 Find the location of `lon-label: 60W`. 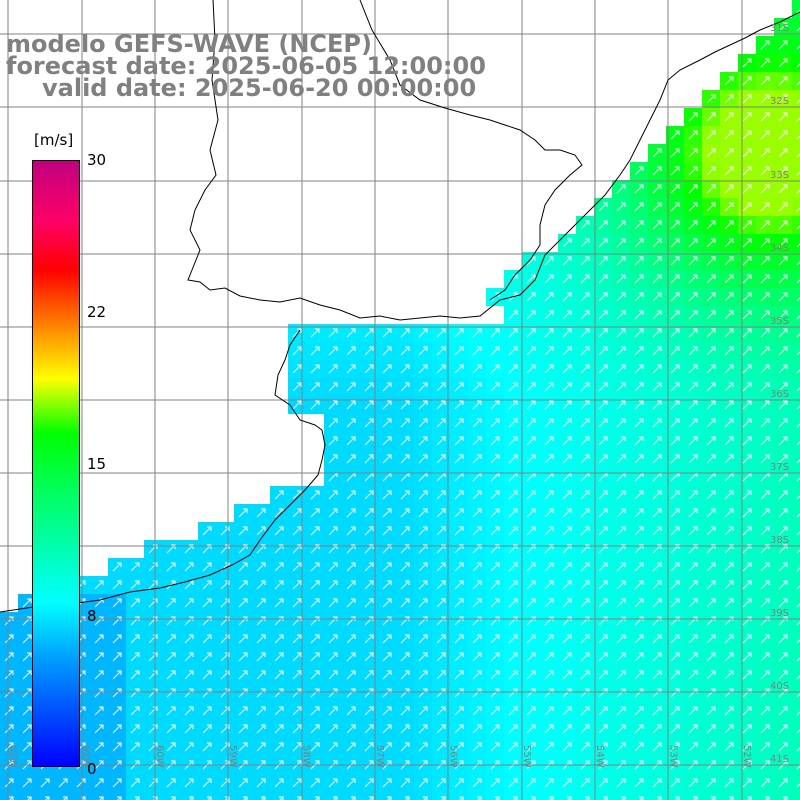

lon-label: 60W is located at coordinates (159, 756).